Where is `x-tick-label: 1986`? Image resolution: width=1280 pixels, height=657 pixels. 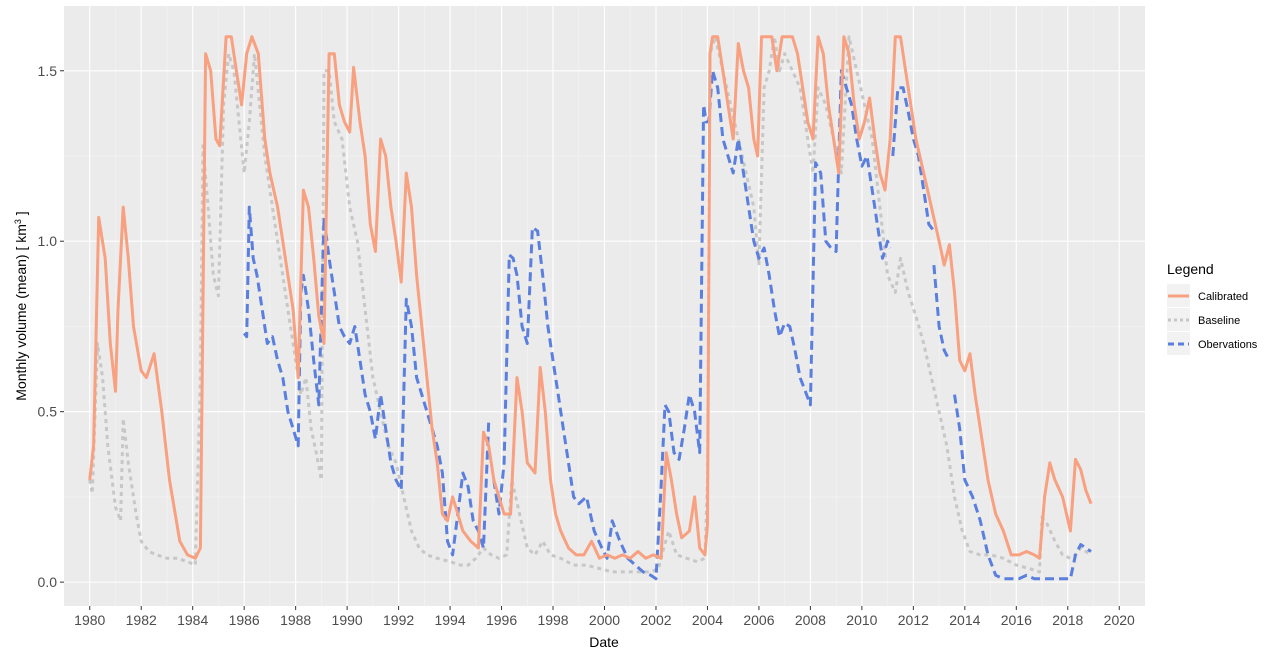
x-tick-label: 1986 is located at coordinates (244, 620).